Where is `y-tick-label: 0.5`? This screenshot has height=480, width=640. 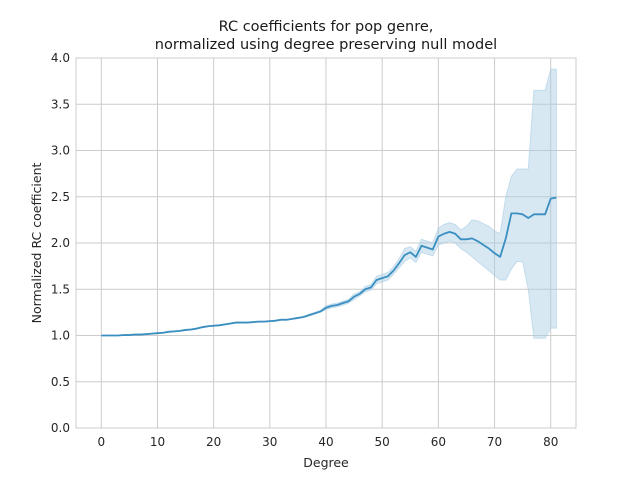
y-tick-label: 0.5 is located at coordinates (60, 382).